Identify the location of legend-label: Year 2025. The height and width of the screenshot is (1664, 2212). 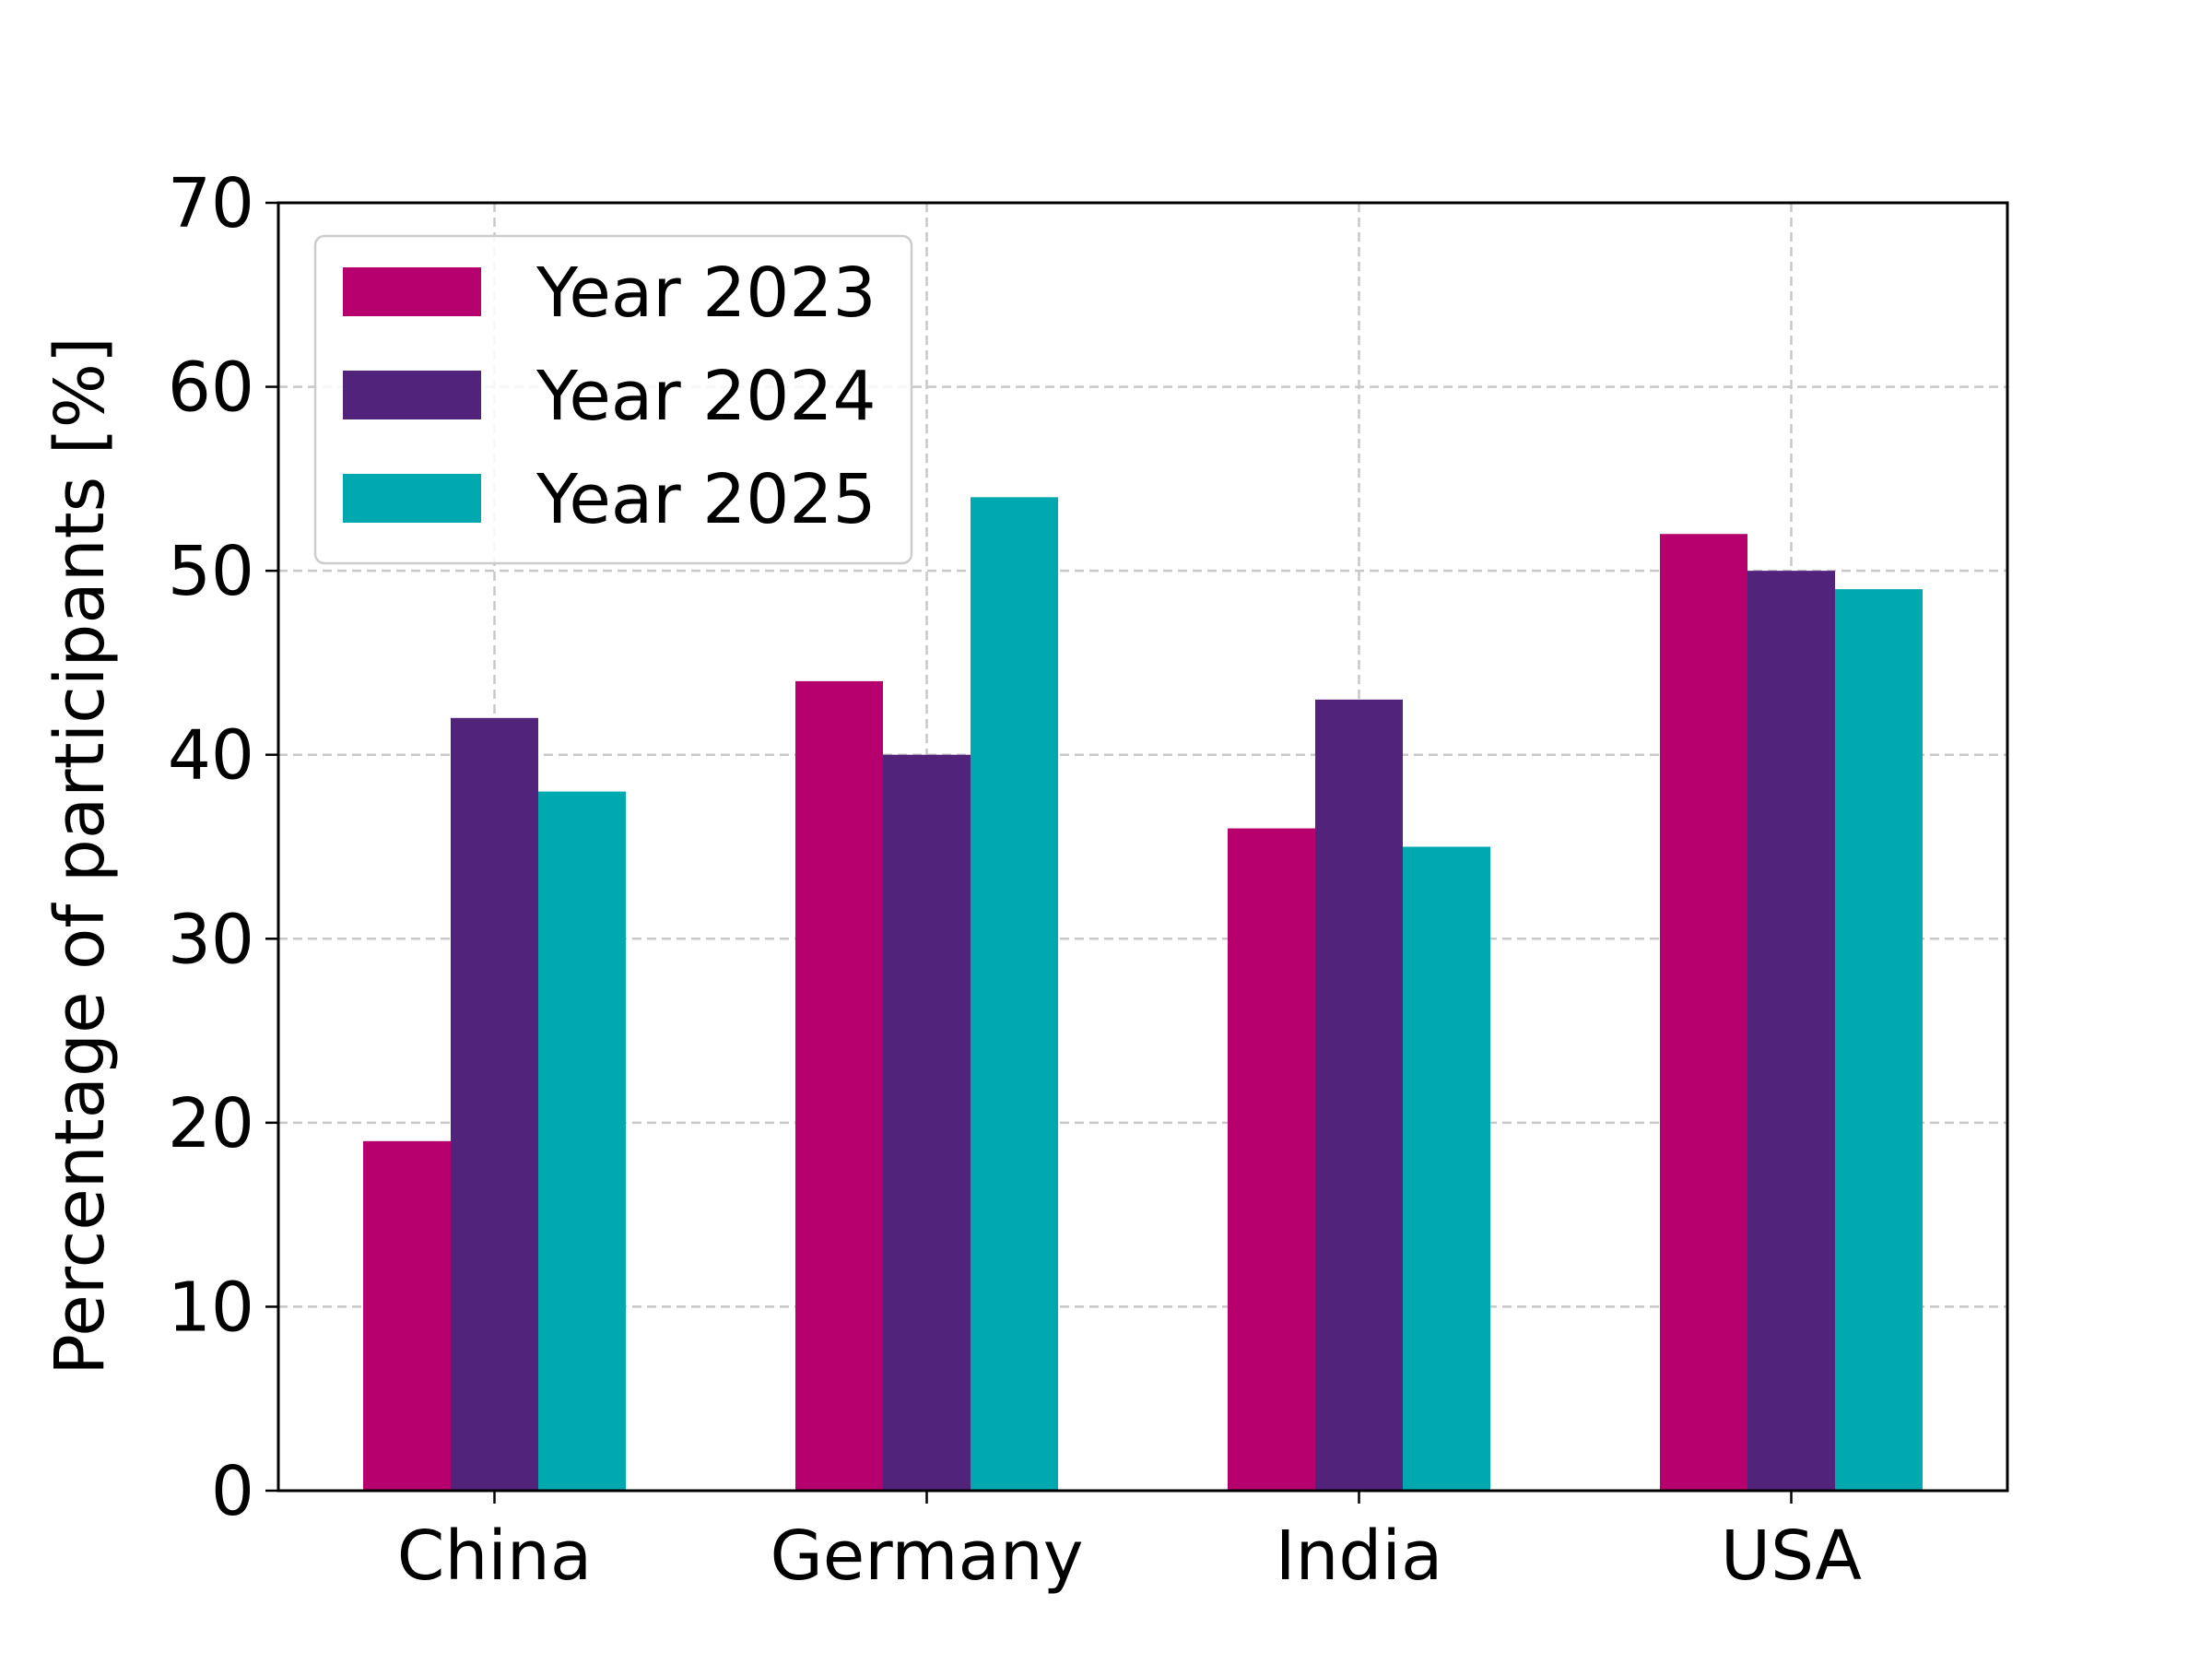
(706, 499).